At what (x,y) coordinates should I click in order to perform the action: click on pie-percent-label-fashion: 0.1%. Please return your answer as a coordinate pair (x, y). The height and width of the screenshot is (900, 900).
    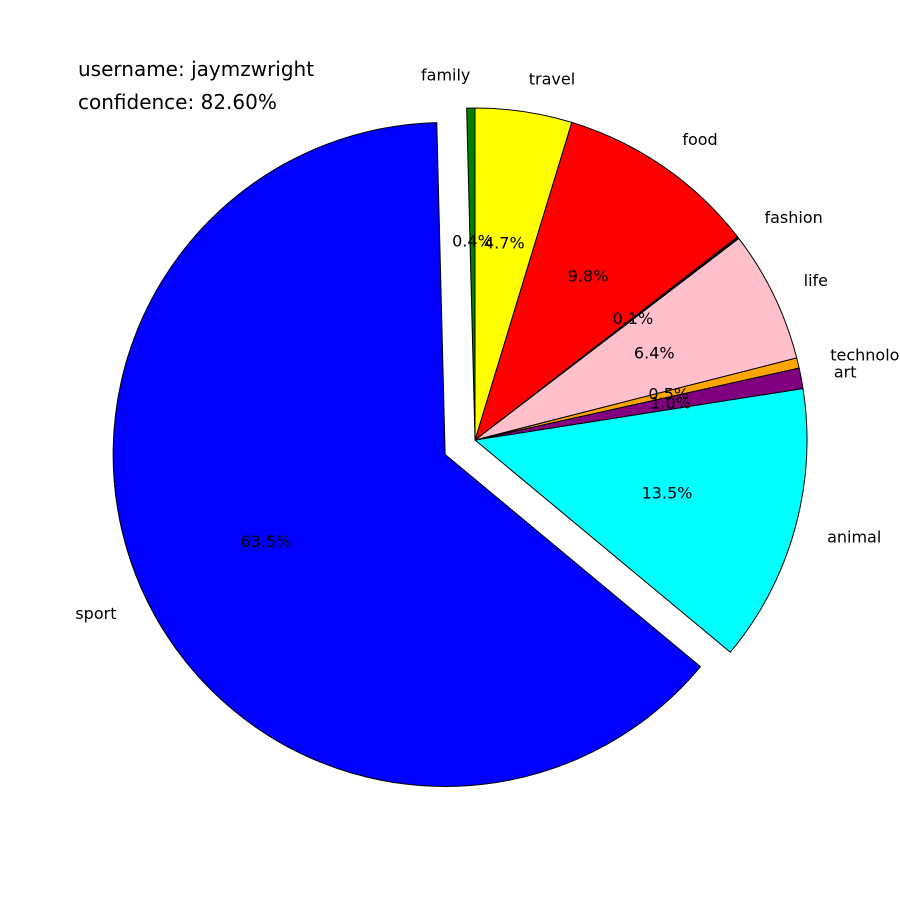
    Looking at the image, I should click on (633, 318).